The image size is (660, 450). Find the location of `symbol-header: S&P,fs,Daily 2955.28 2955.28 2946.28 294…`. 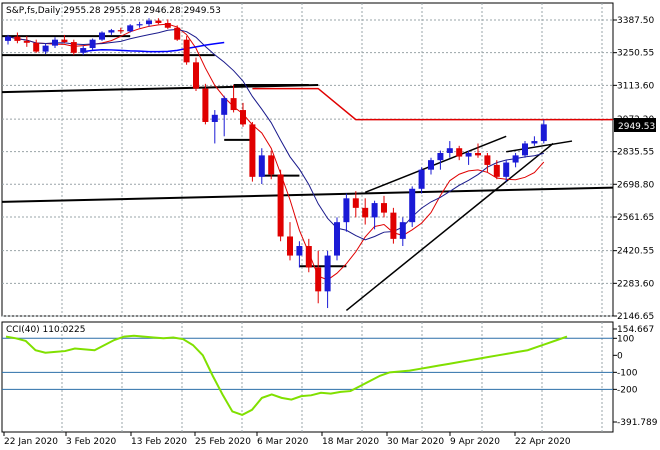

symbol-header: S&P,fs,Daily 2955.28 2955.28 2946.28 294… is located at coordinates (113, 11).